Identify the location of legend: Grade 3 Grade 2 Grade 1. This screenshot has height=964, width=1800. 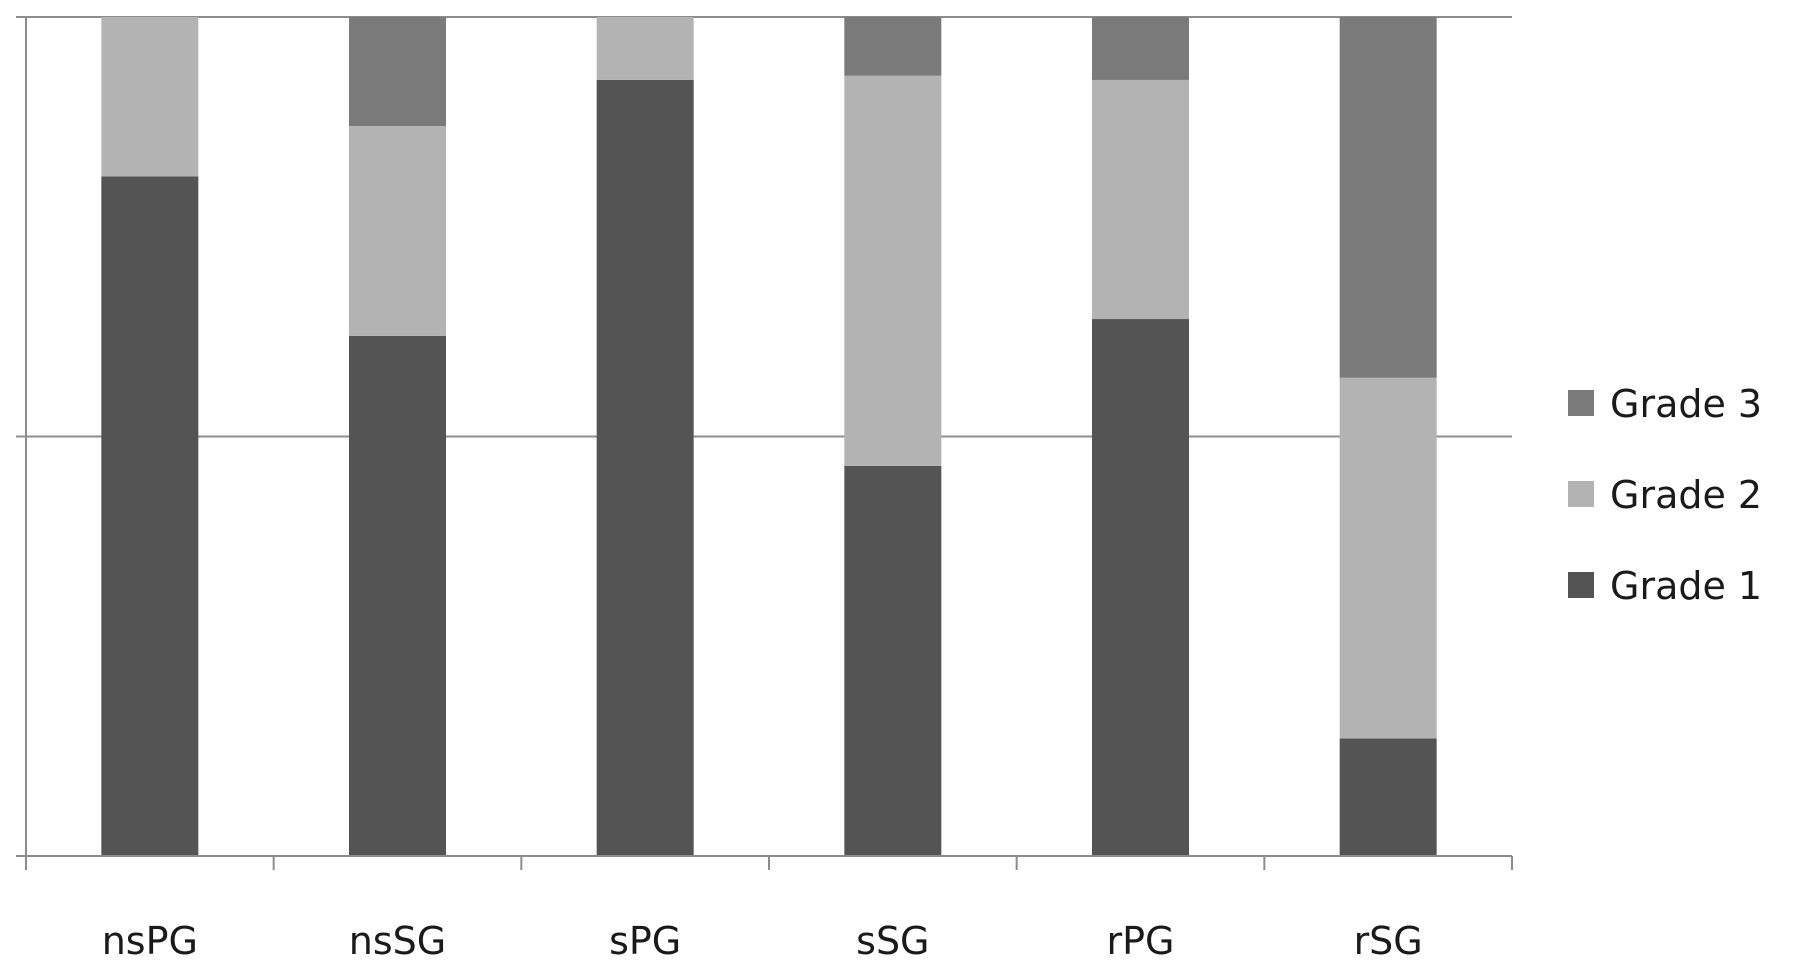
(1665, 495).